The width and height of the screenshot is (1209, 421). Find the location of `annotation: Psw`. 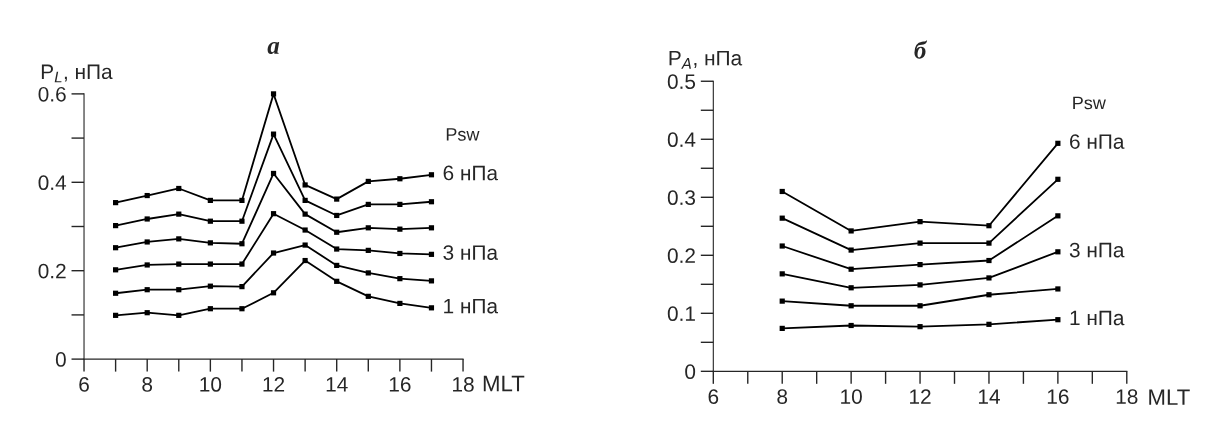

annotation: Psw is located at coordinates (1089, 103).